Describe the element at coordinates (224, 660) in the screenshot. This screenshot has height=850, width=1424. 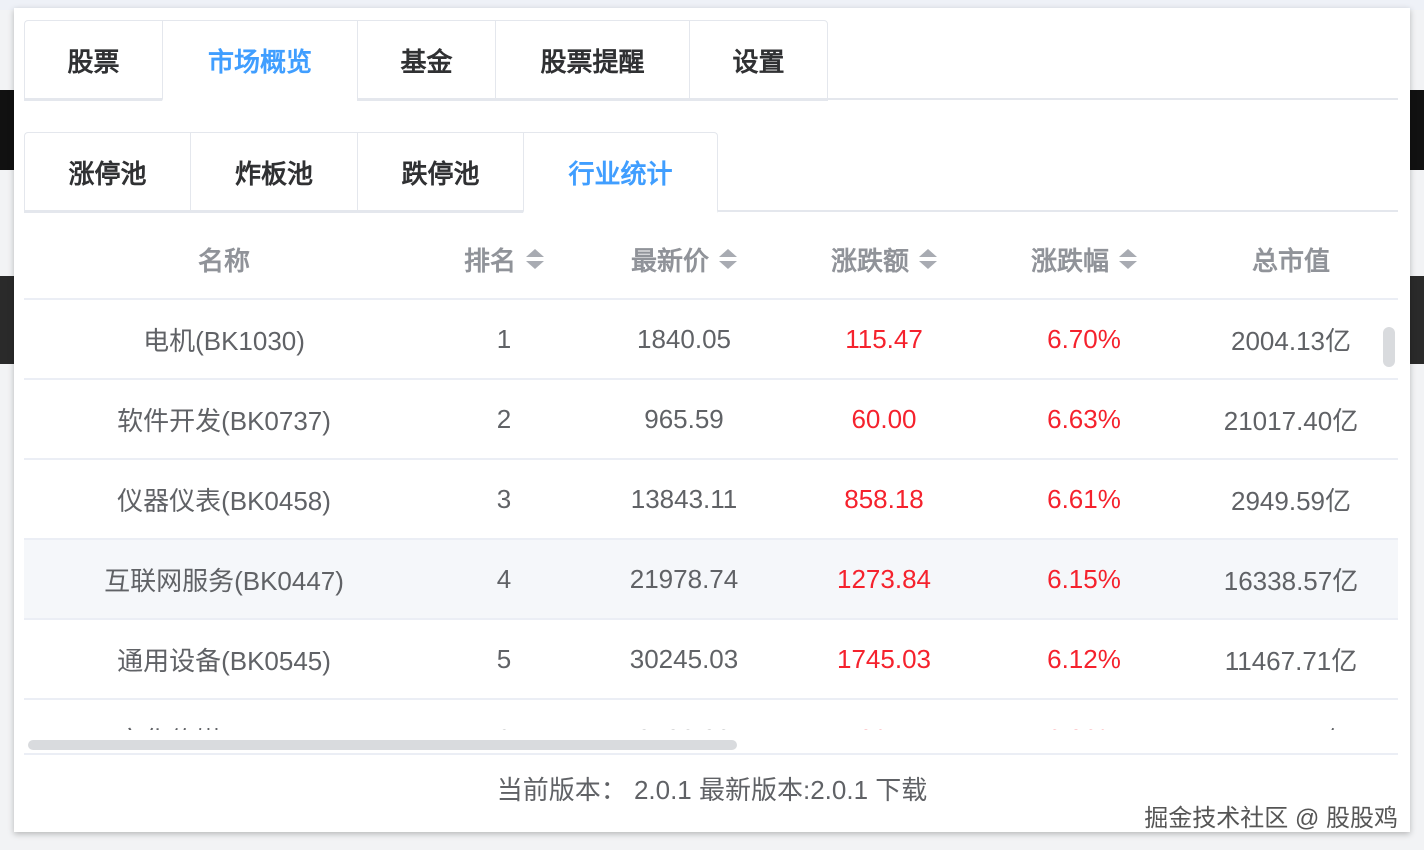
I see `cell-name: 通用设备(BK0545)` at that location.